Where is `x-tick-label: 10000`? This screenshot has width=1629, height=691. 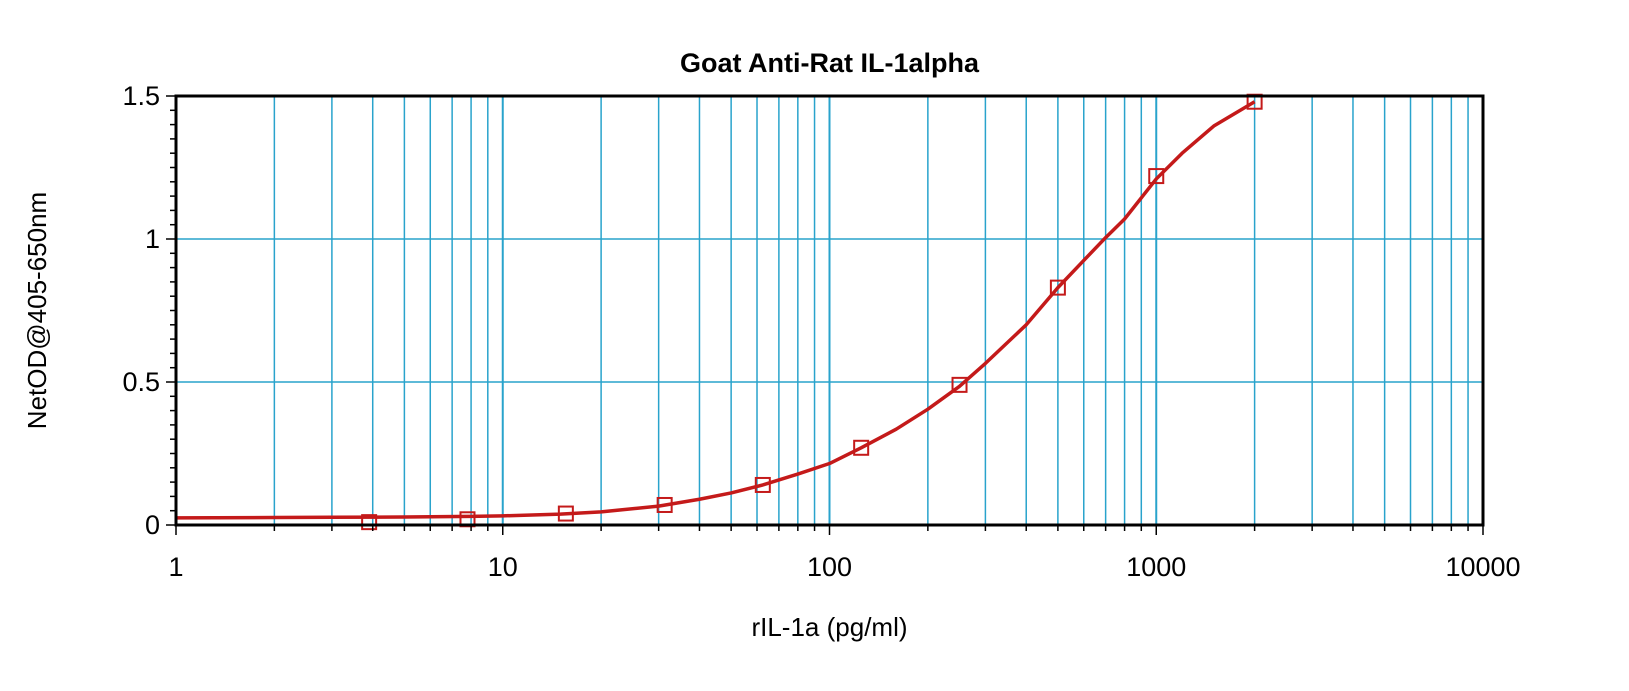
x-tick-label: 10000 is located at coordinates (1482, 567).